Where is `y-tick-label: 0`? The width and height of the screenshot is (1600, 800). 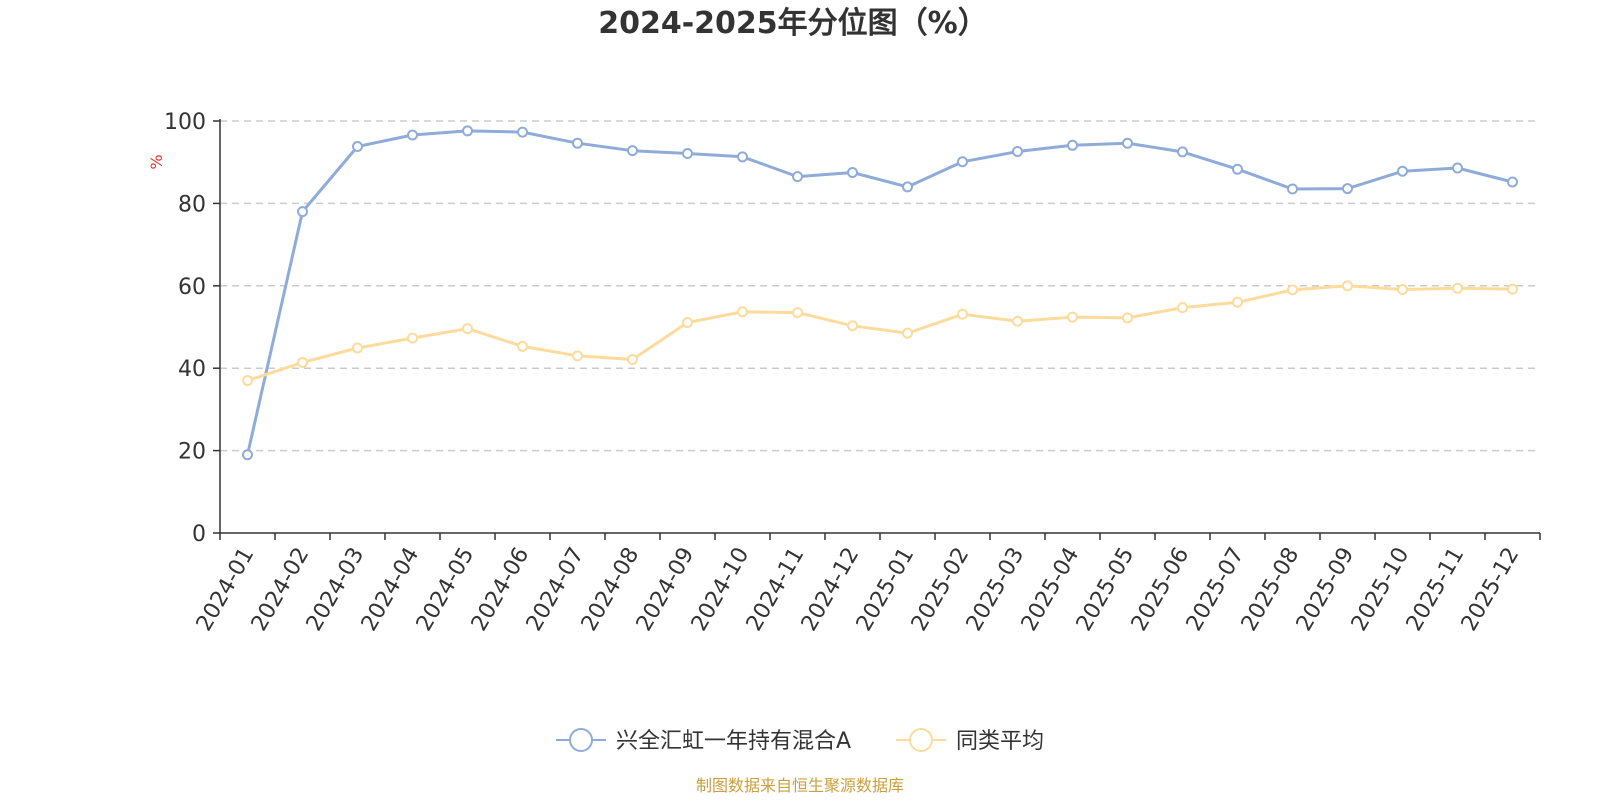
y-tick-label: 0 is located at coordinates (199, 534).